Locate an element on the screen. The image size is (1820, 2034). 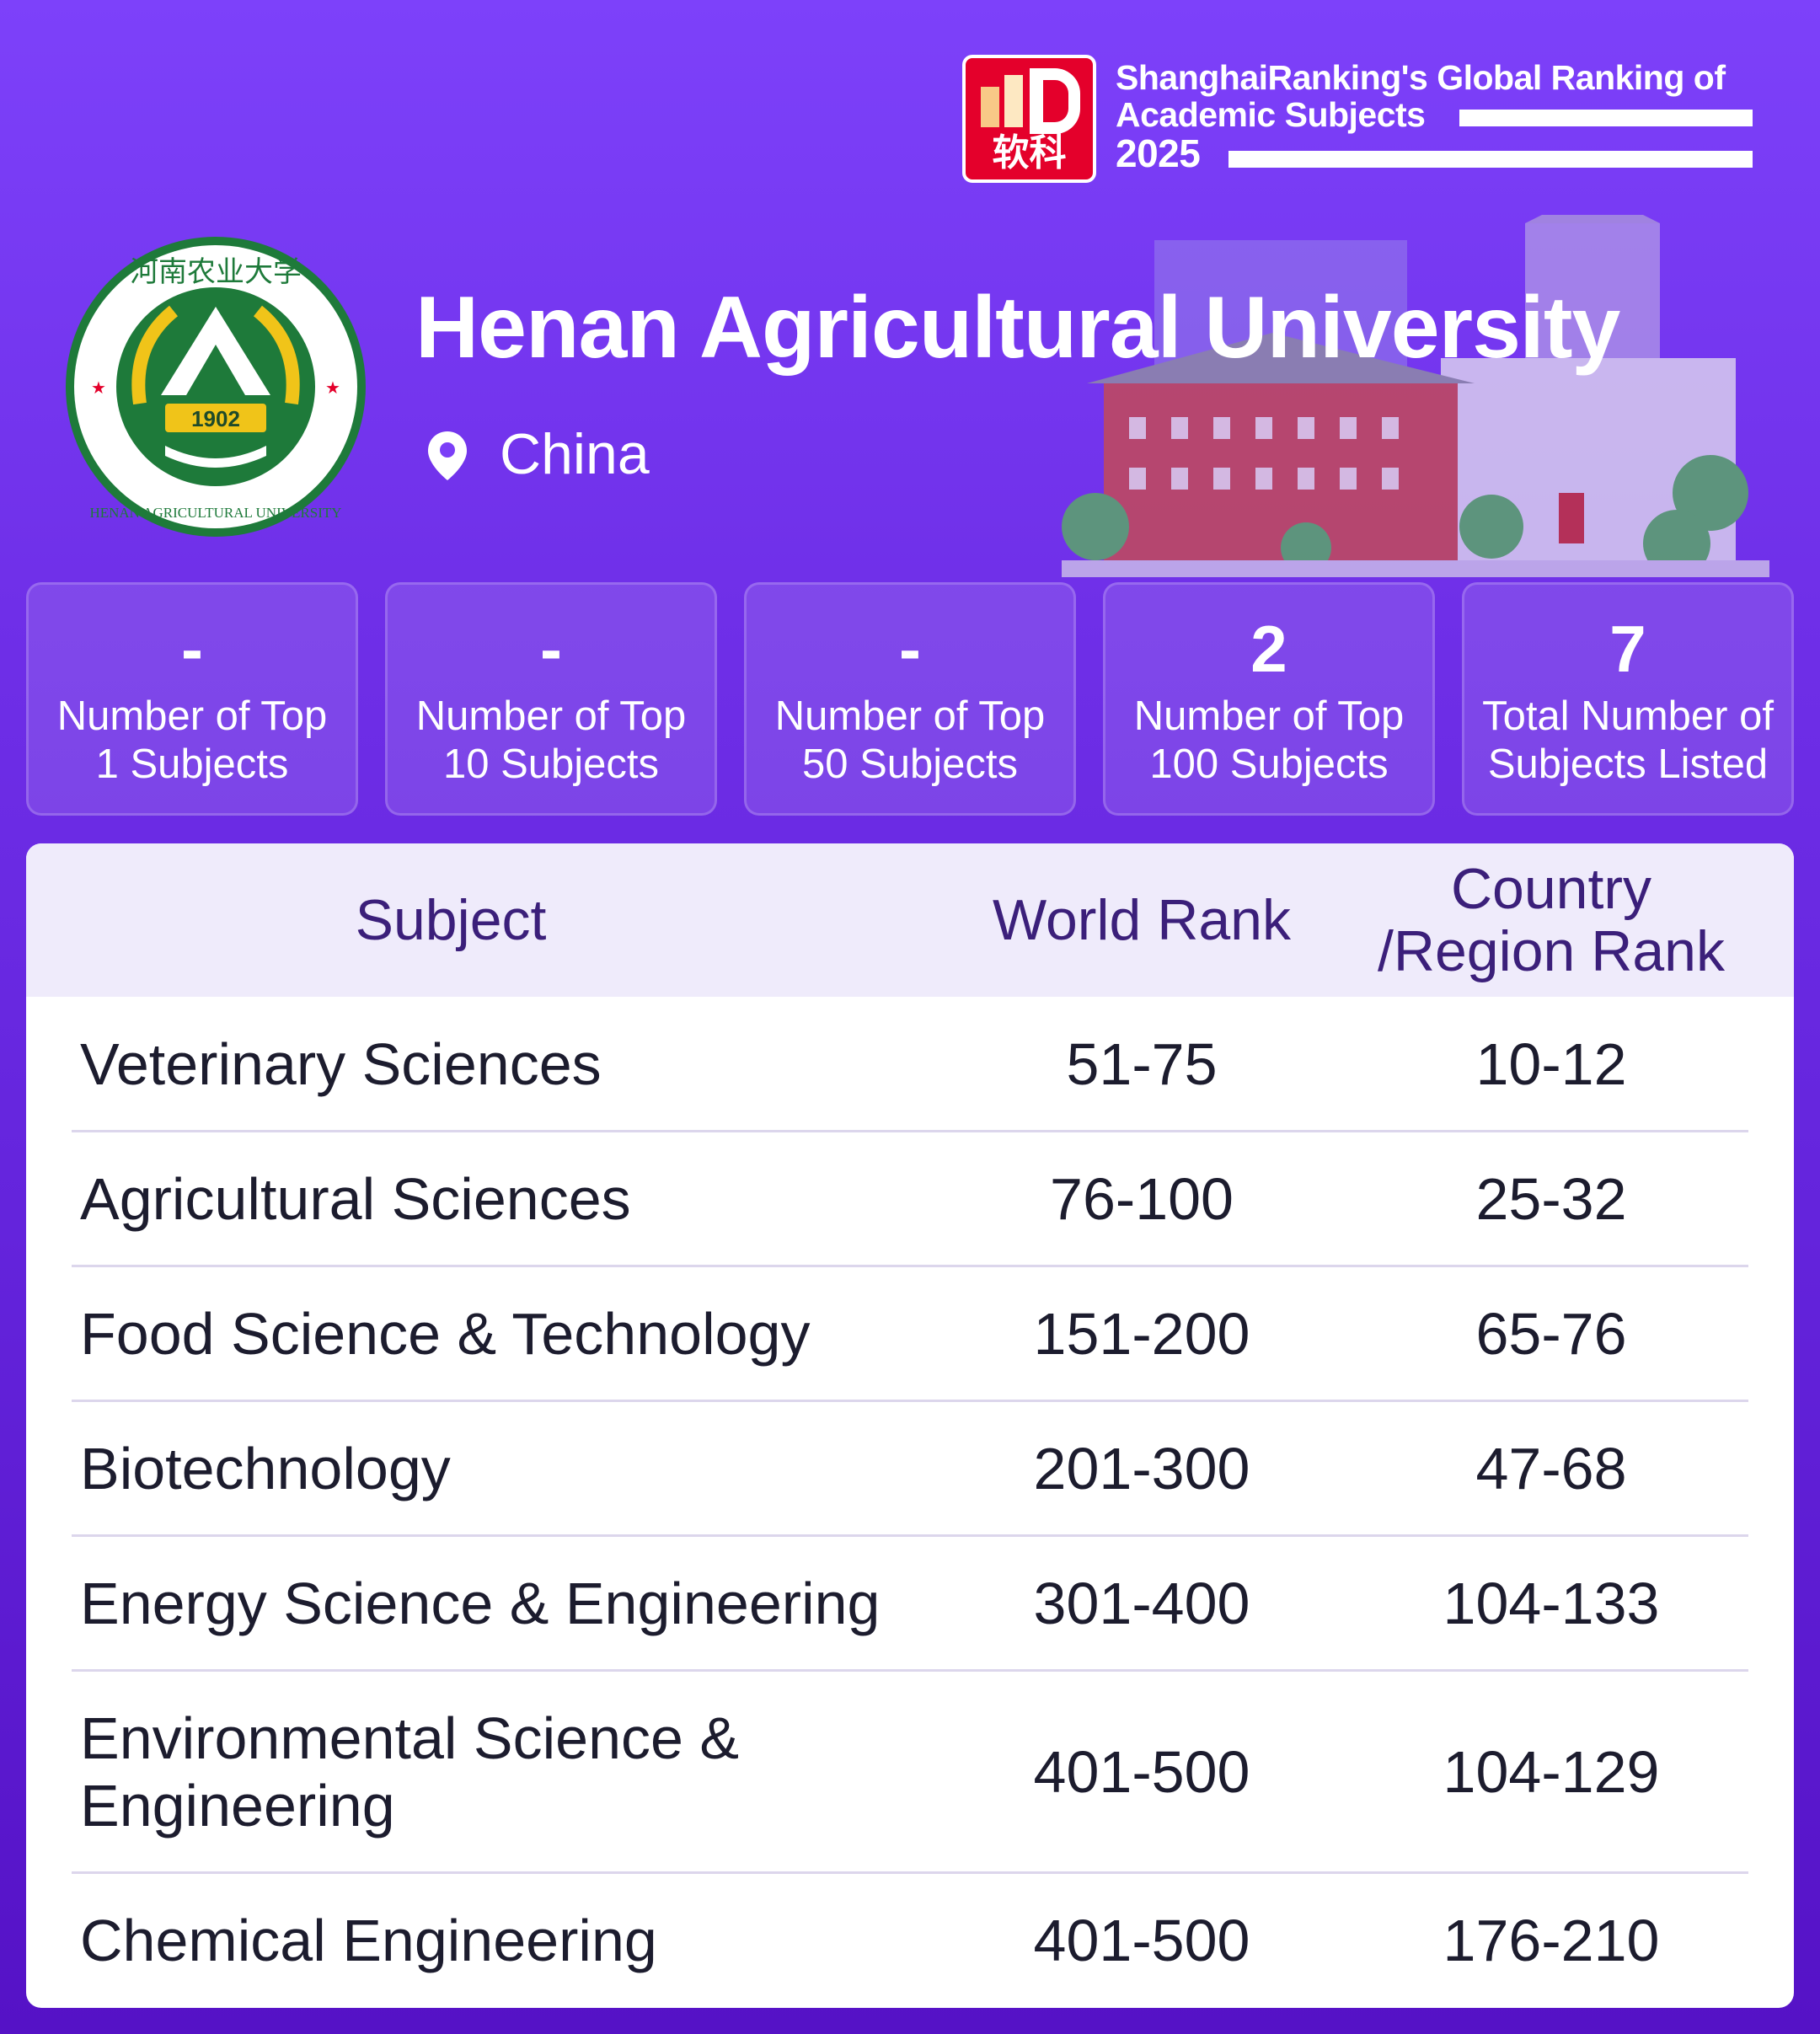
university-country: China is located at coordinates (575, 454).